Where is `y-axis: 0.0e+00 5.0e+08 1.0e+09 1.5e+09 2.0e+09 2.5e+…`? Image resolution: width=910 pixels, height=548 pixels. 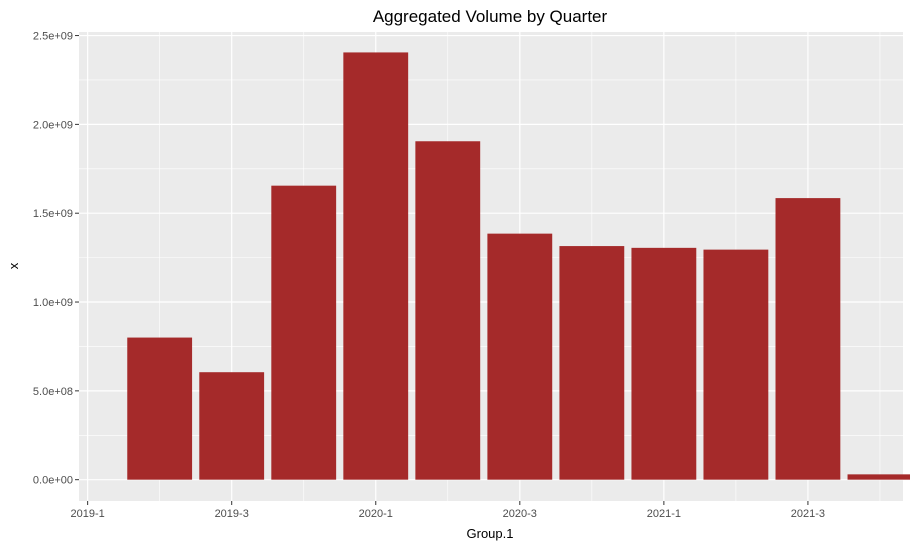 y-axis: 0.0e+00 5.0e+08 1.0e+09 1.5e+09 2.0e+09 2.5e+… is located at coordinates (56, 259).